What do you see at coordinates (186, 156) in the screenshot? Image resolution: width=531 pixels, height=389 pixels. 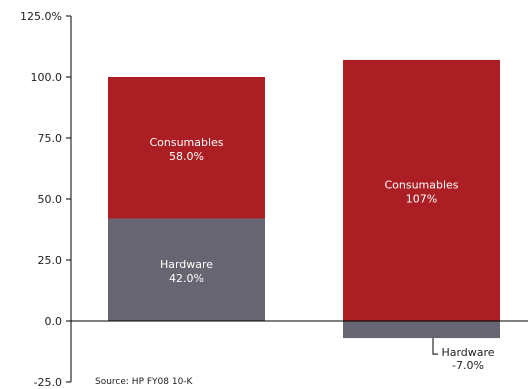 I see `bar-label-value: 58.0%` at bounding box center [186, 156].